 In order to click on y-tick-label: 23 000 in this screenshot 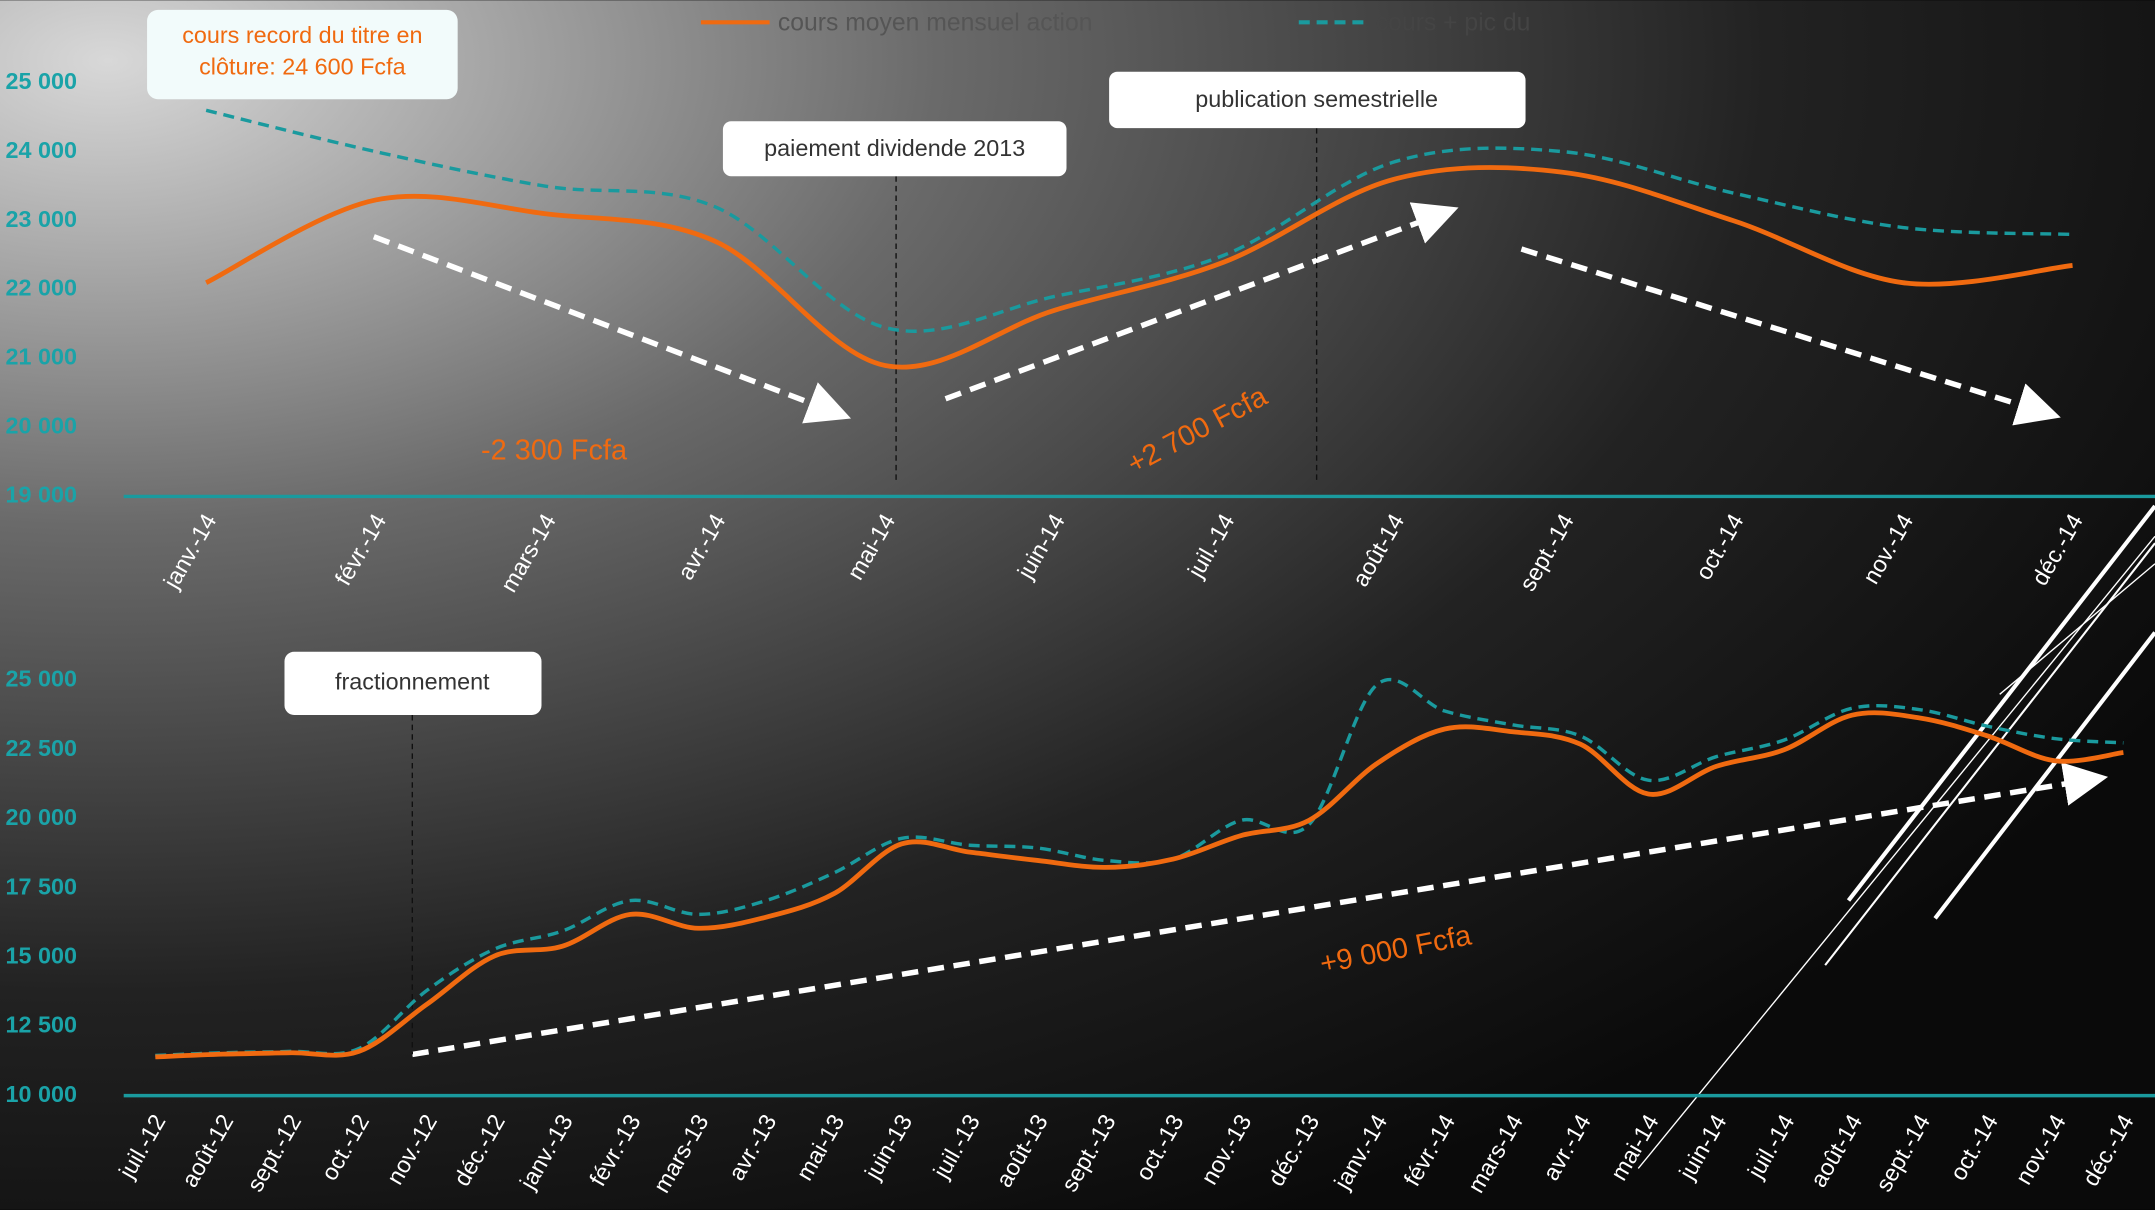, I will do `click(40, 219)`.